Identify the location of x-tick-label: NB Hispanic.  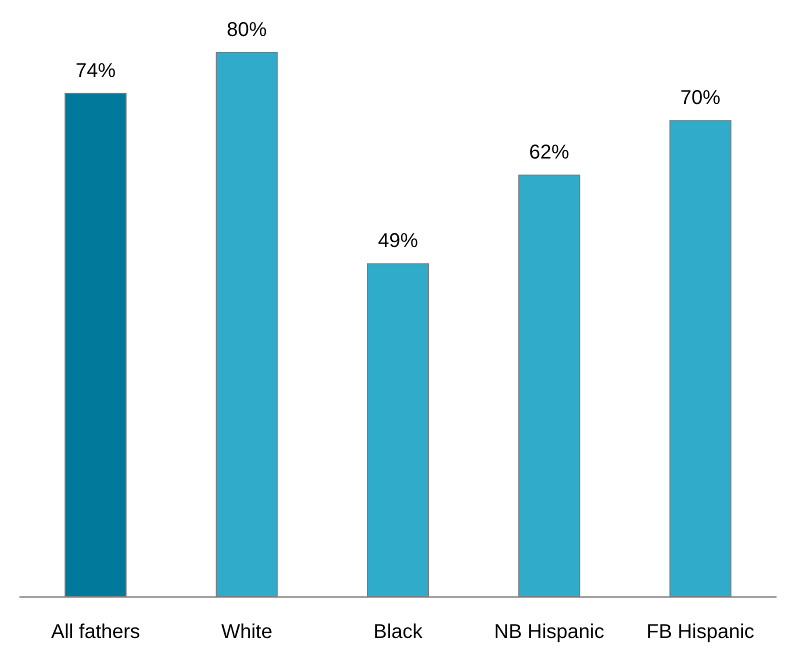
(549, 632).